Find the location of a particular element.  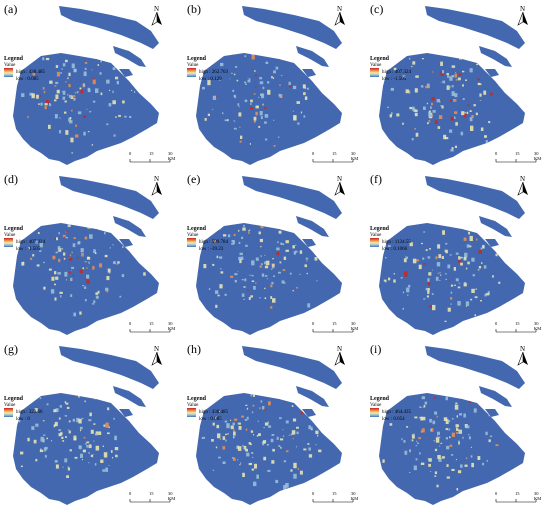

legend-high: high : 1134.55 is located at coordinates (396, 242).